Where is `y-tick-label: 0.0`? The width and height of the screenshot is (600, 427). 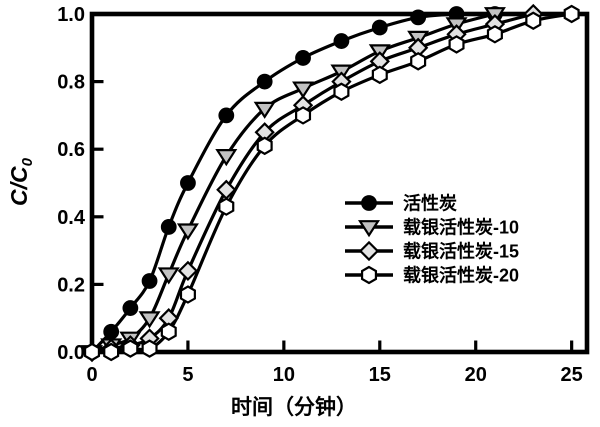
y-tick-label: 0.0 is located at coordinates (71, 353).